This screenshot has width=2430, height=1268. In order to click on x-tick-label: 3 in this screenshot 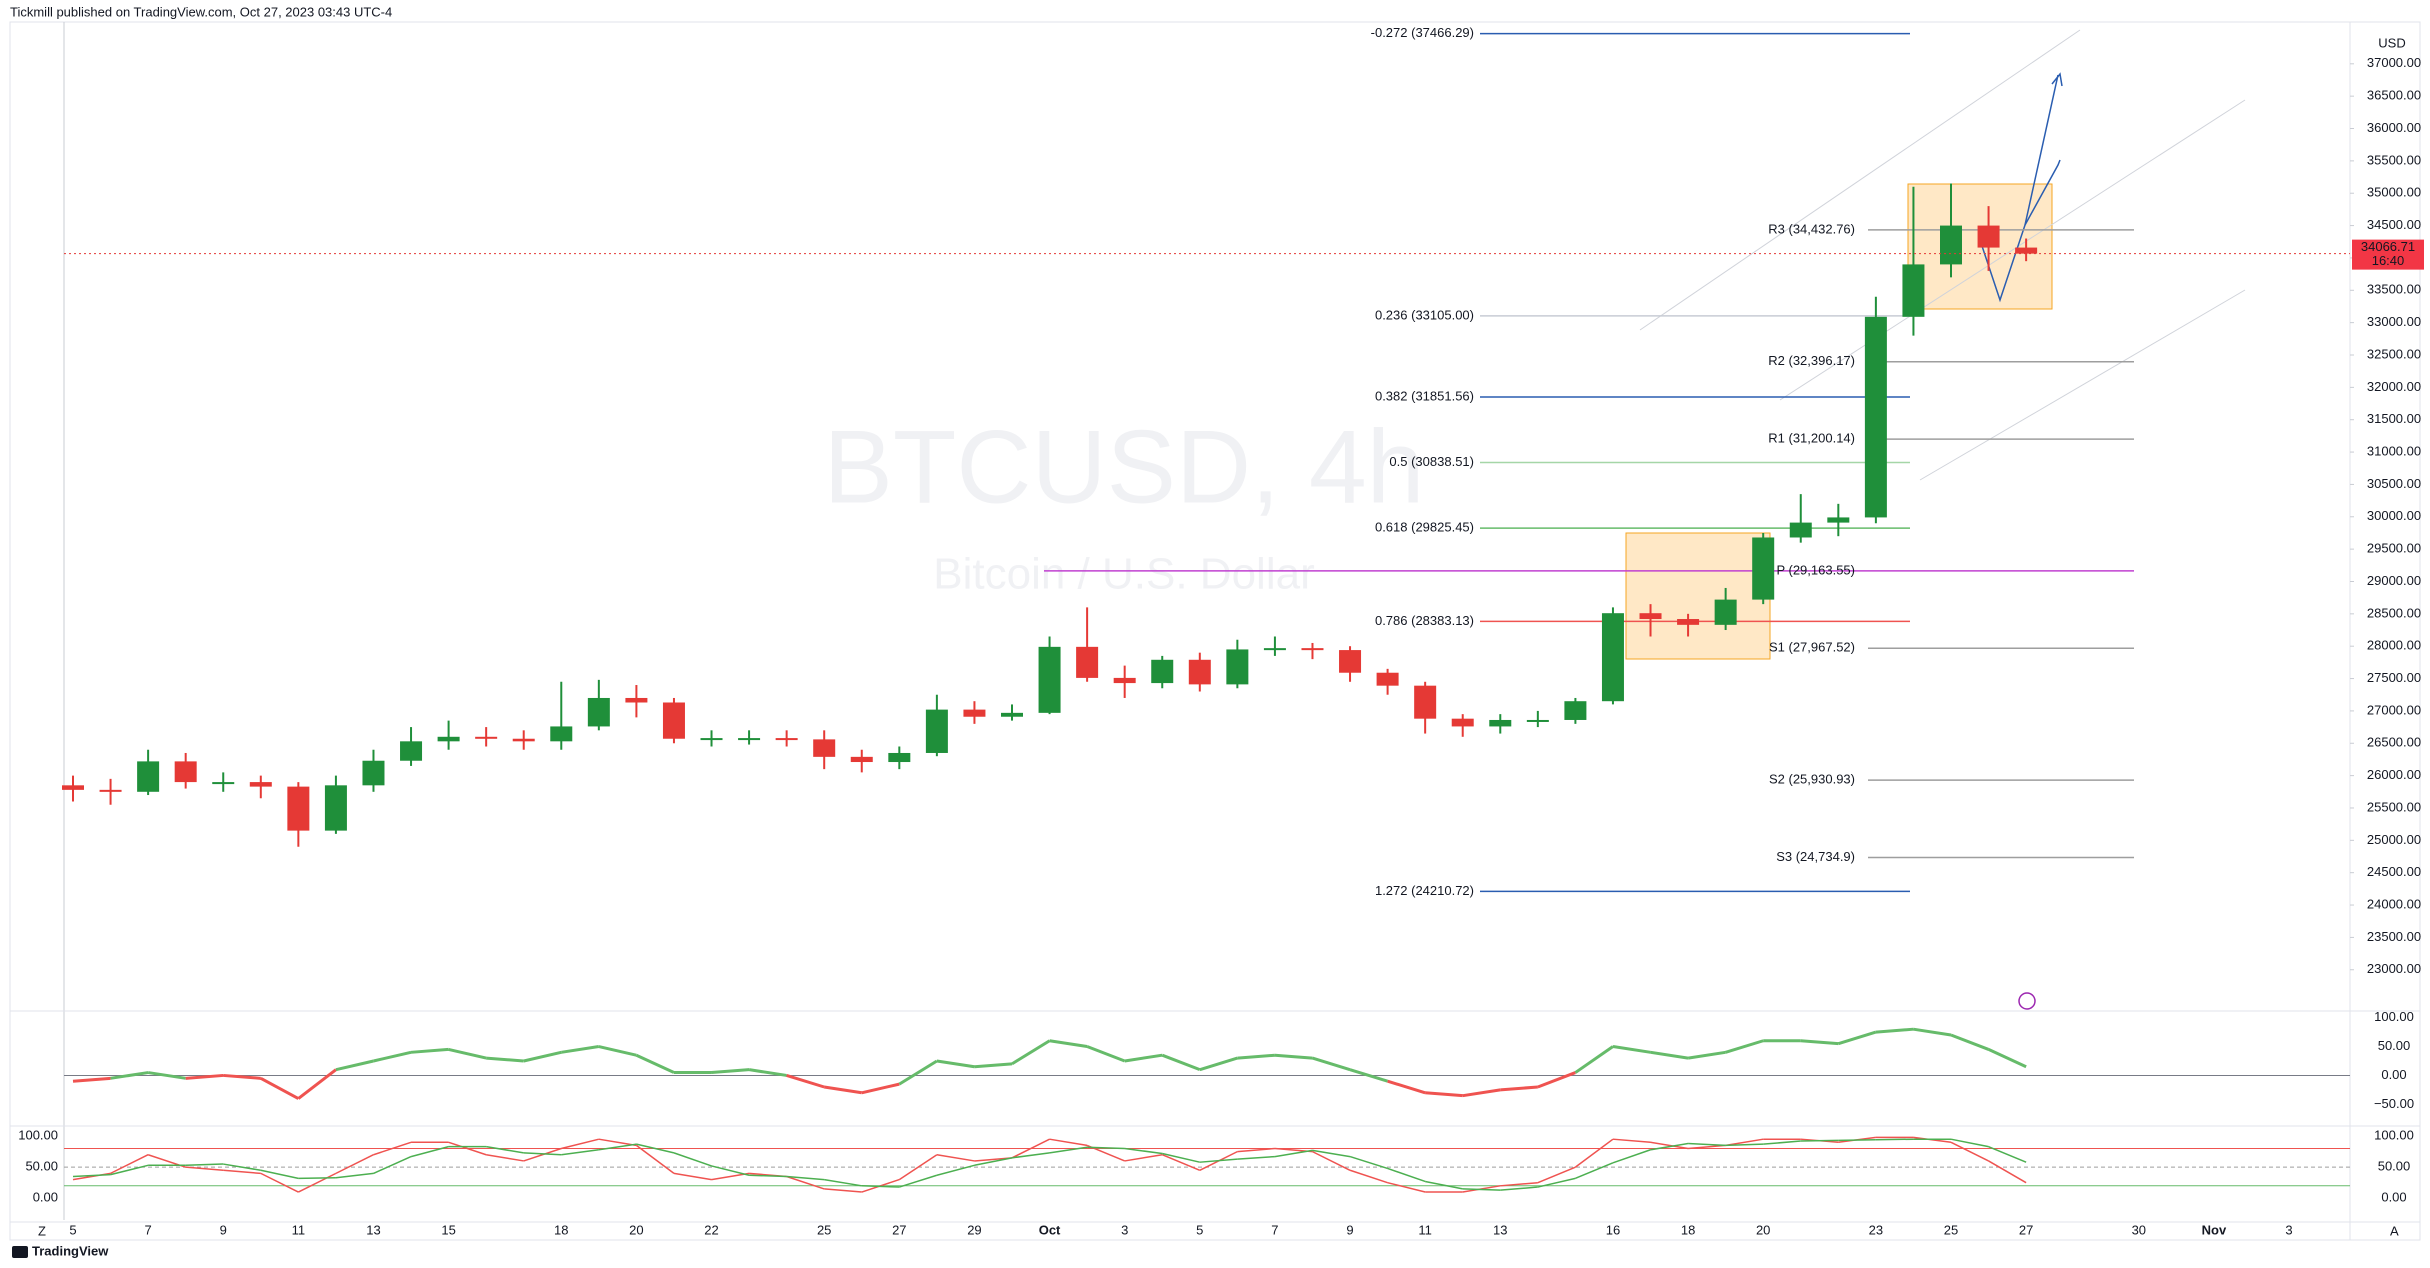, I will do `click(2288, 1229)`.